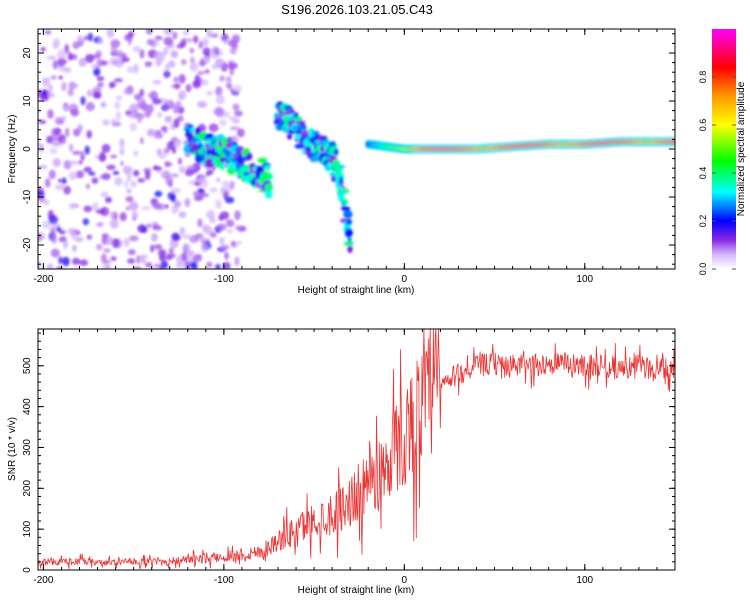 The height and width of the screenshot is (600, 750). I want to click on spectrogram-x-axis-label: Height of straight line (km), so click(356, 290).